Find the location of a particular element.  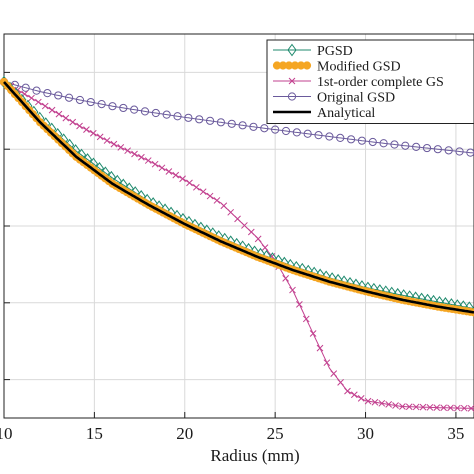

legend-label: PGSD is located at coordinates (335, 51).